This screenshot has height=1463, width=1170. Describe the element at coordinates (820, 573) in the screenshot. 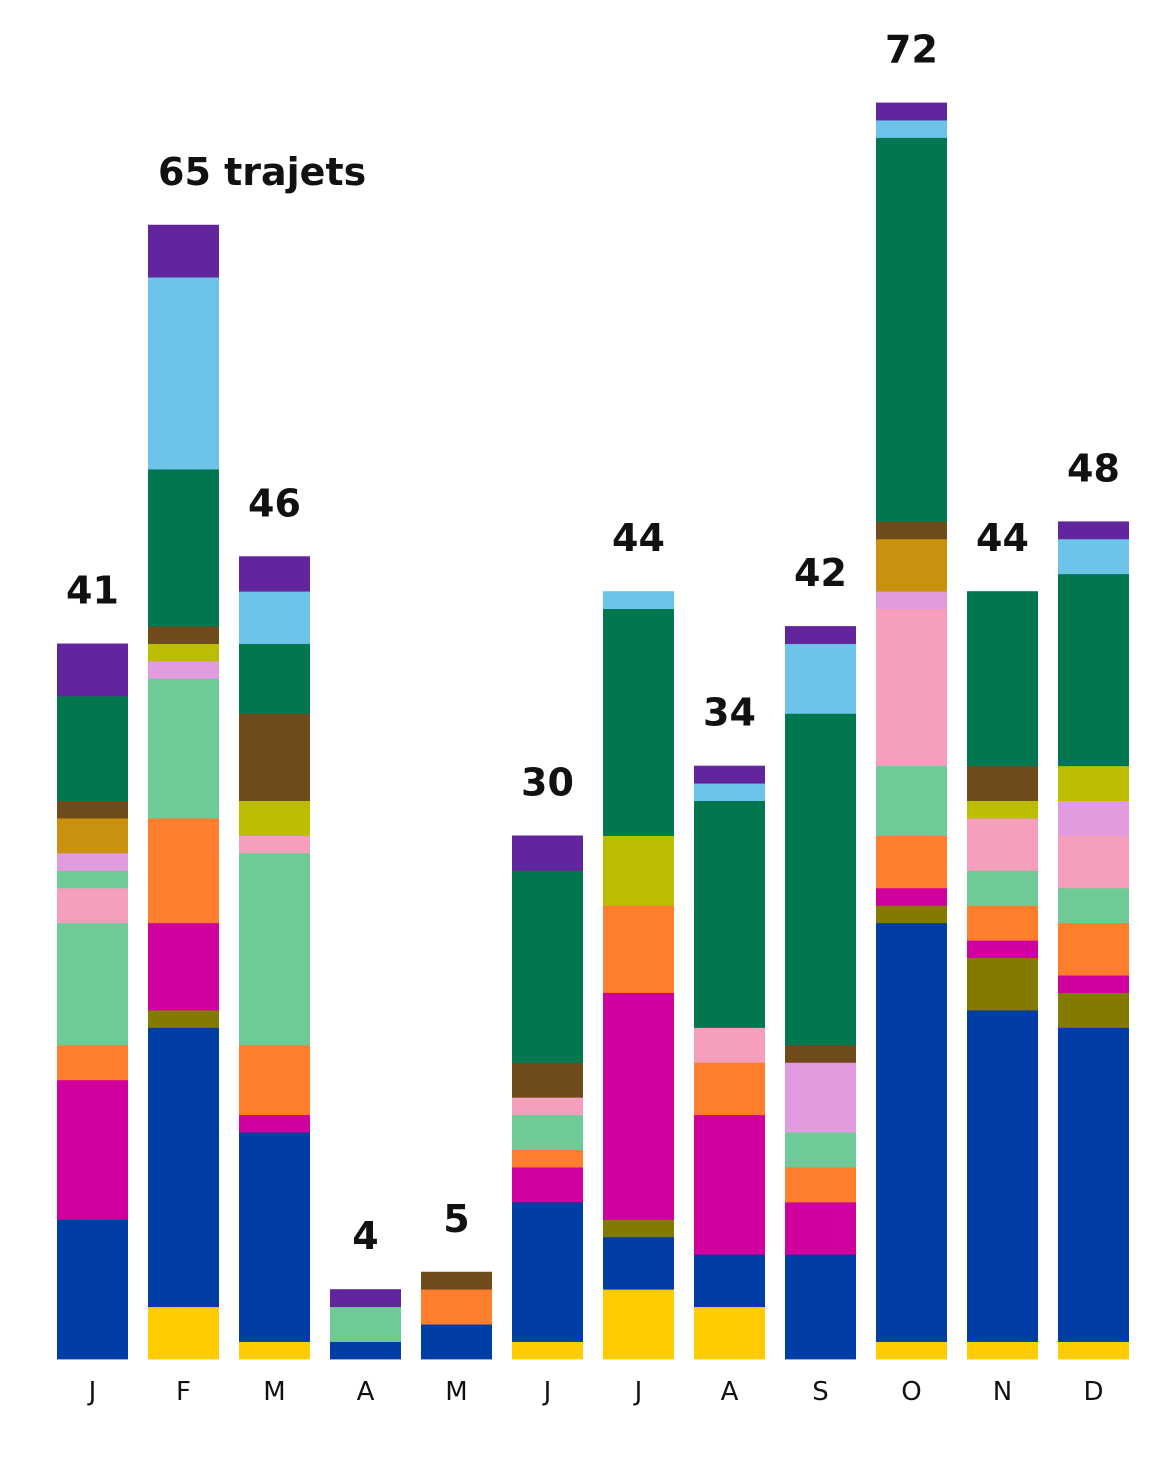

I see `total-label: 42` at that location.